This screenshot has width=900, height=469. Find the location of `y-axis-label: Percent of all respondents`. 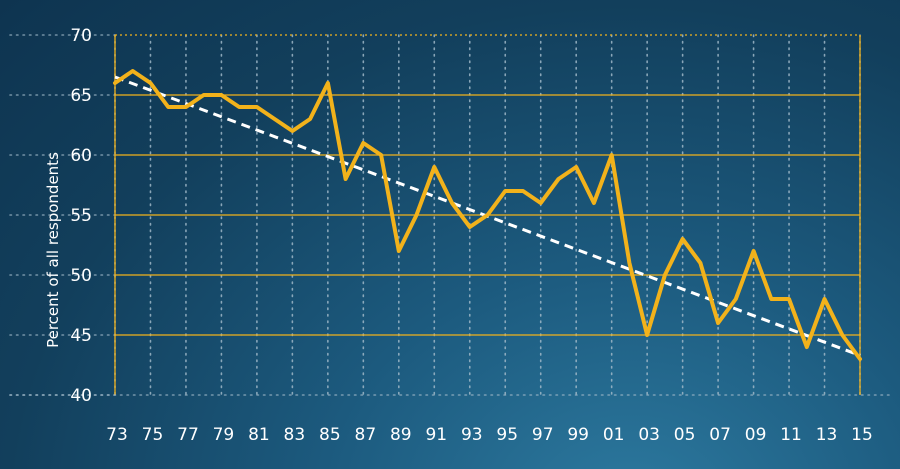

y-axis-label: Percent of all respondents is located at coordinates (53, 250).